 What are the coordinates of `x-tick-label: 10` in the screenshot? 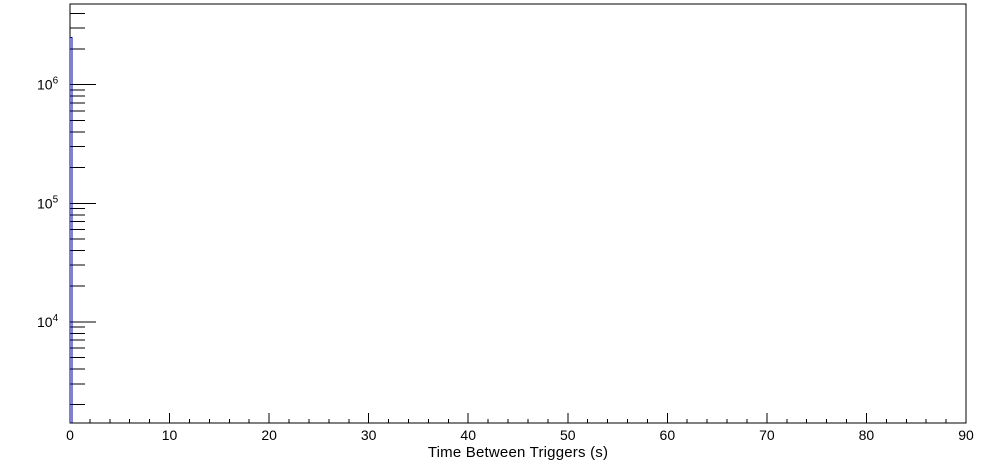 It's located at (170, 435).